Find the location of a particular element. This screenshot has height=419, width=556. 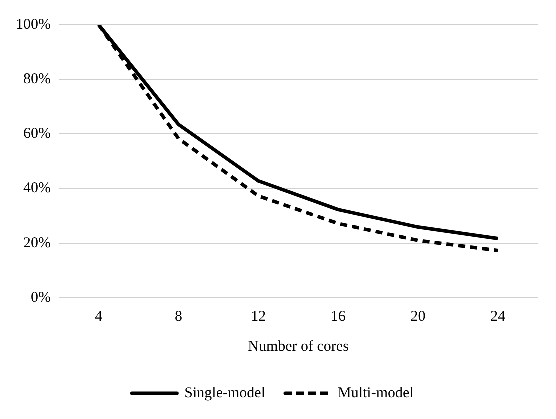

y-tick-label: 80% is located at coordinates (37, 80).